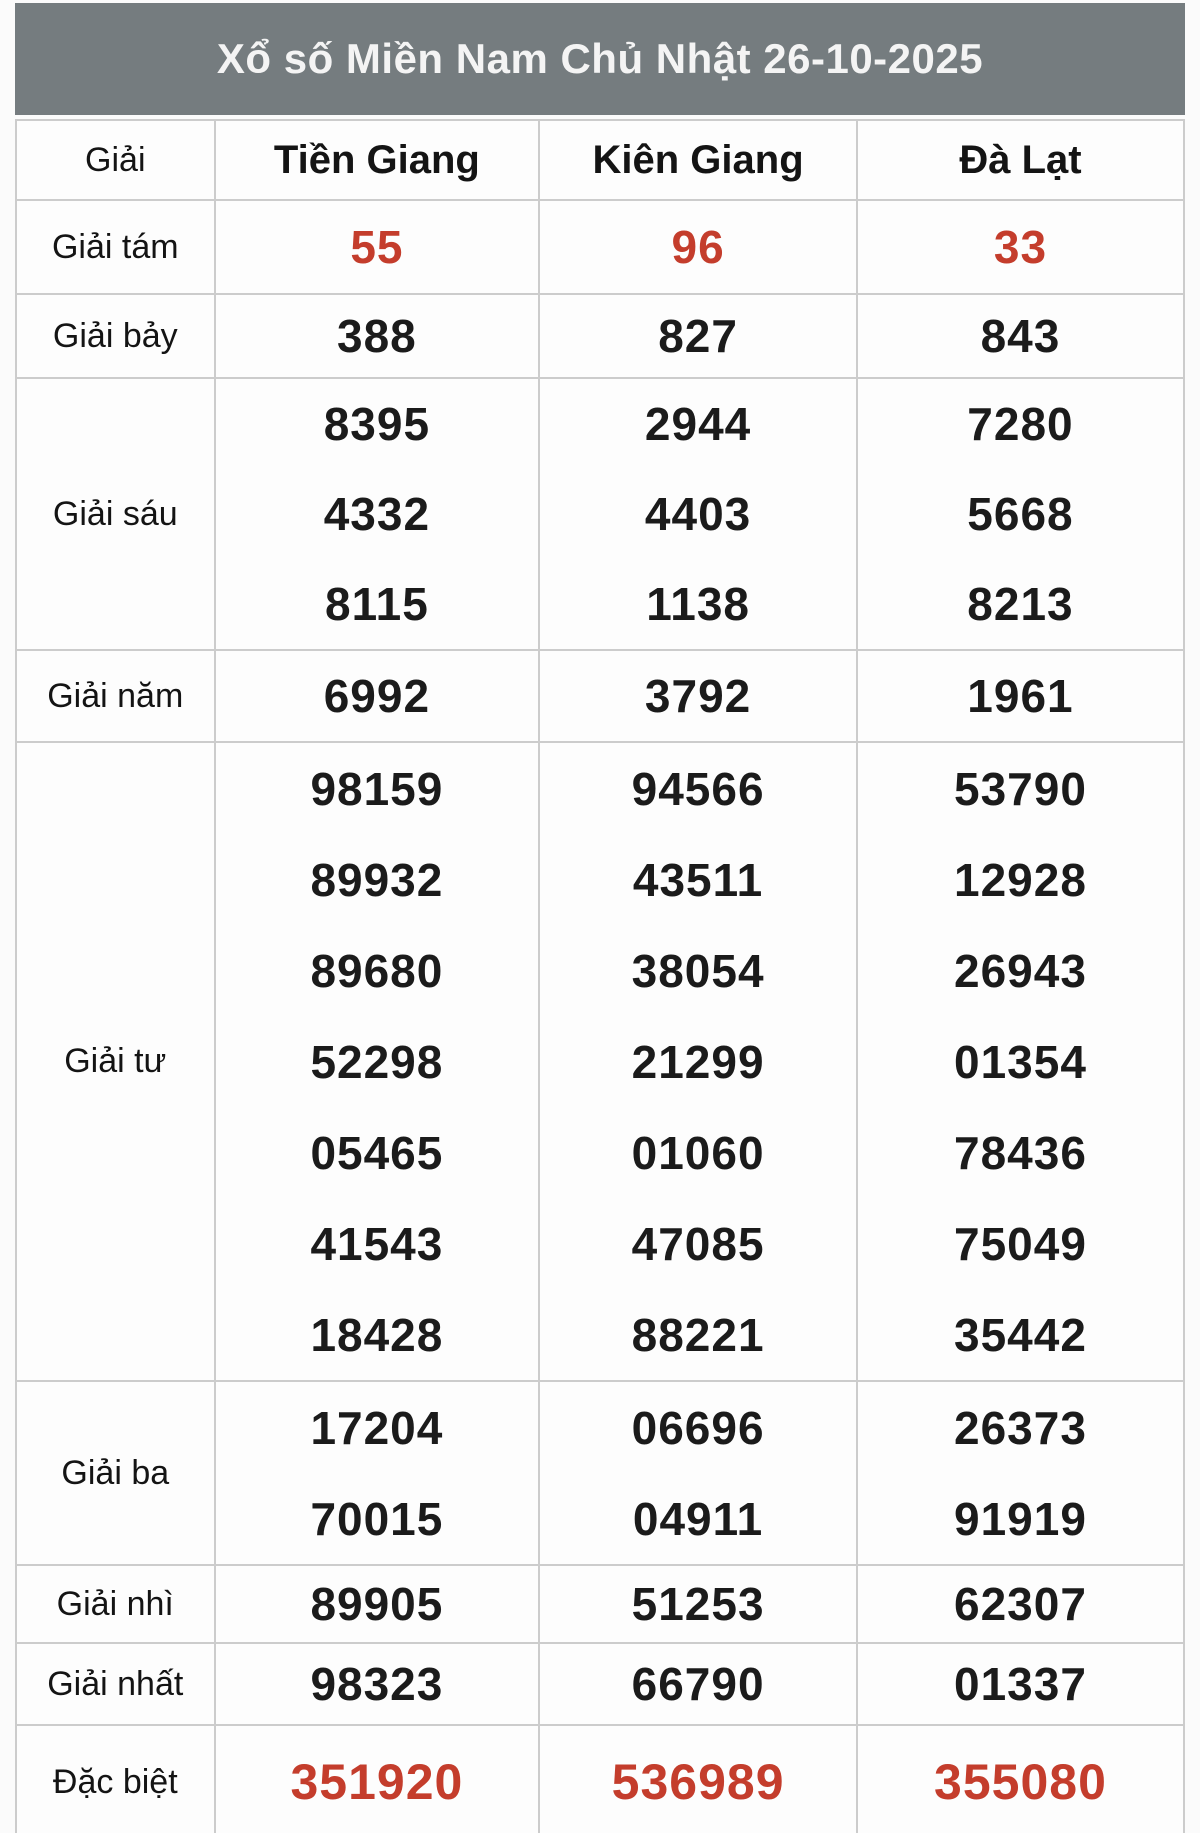 This screenshot has width=1200, height=1833. I want to click on lottery-number: 06696, so click(698, 1427).